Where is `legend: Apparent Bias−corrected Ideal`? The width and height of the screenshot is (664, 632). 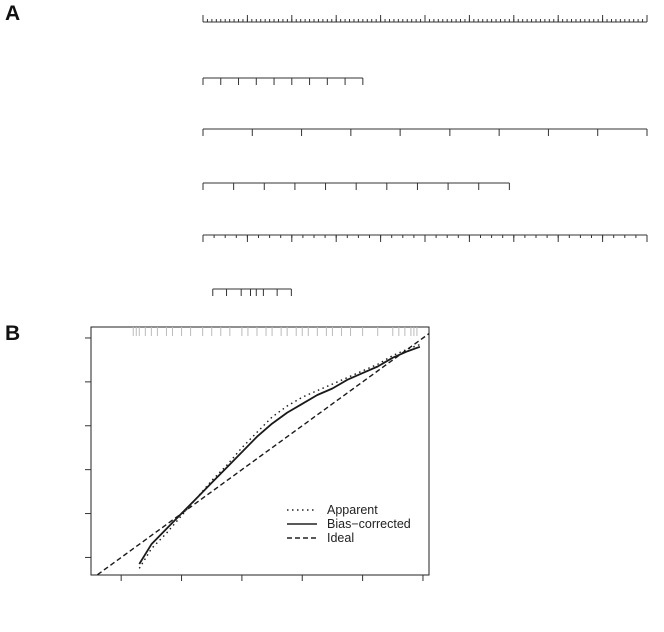
legend: Apparent Bias−corrected Ideal is located at coordinates (349, 524).